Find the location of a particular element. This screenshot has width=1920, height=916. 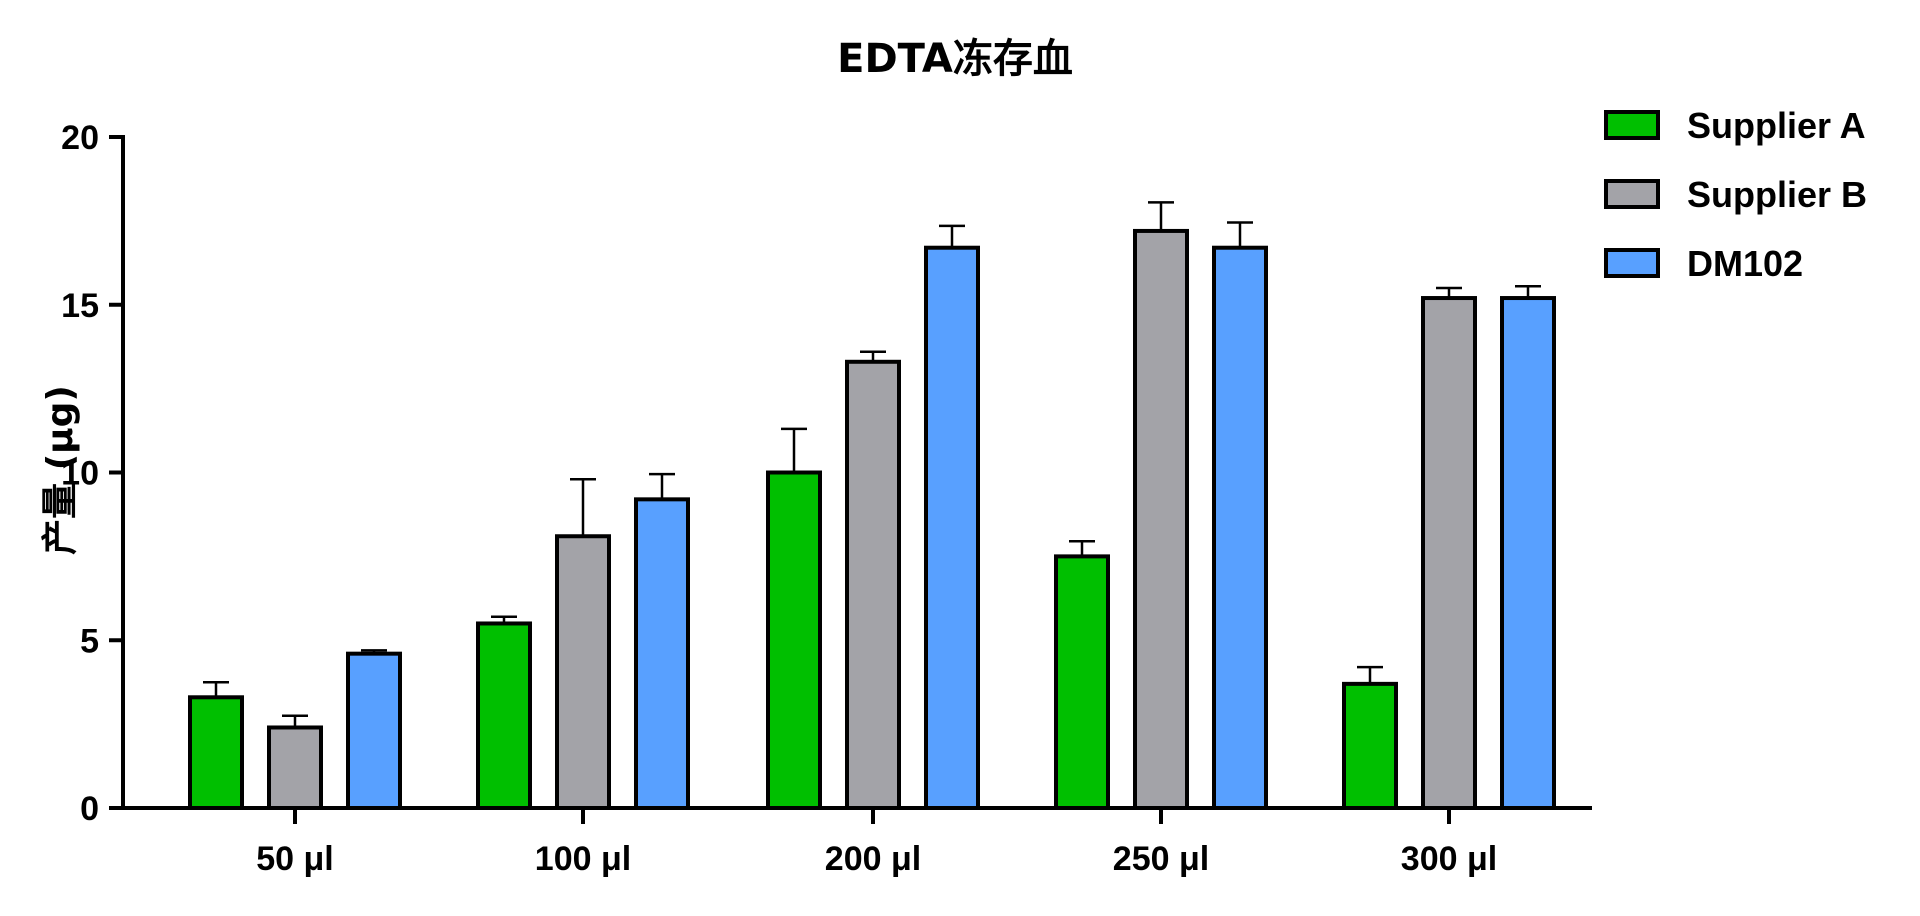

x-tick-label-1: 100 μl is located at coordinates (583, 859).